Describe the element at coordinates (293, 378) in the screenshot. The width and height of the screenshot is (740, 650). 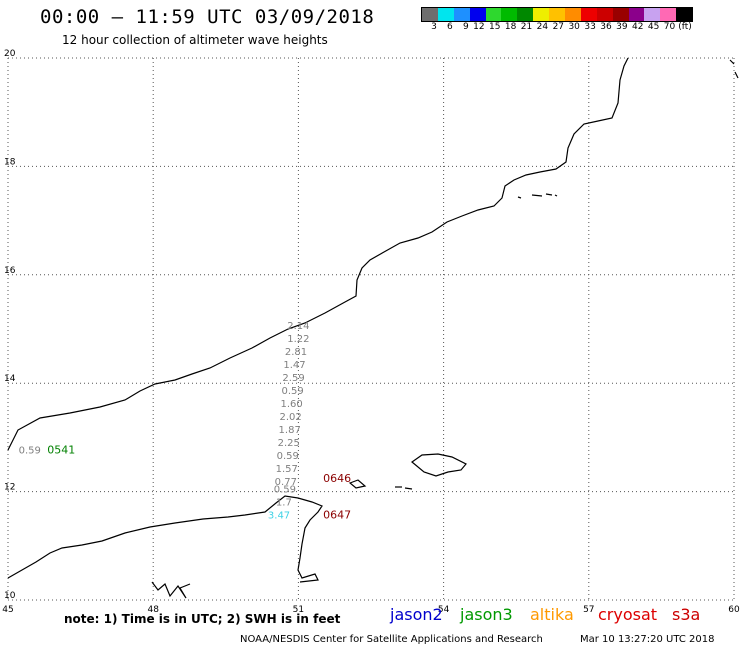
I see `swh-value: 2.59` at that location.